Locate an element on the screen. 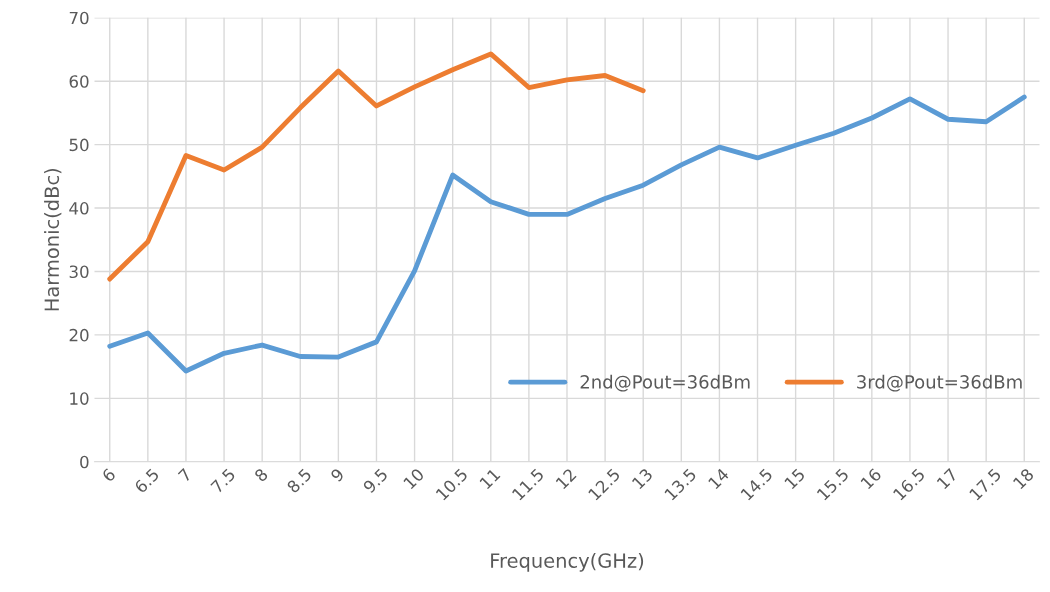  x-tick-label: 11 is located at coordinates (490, 479).